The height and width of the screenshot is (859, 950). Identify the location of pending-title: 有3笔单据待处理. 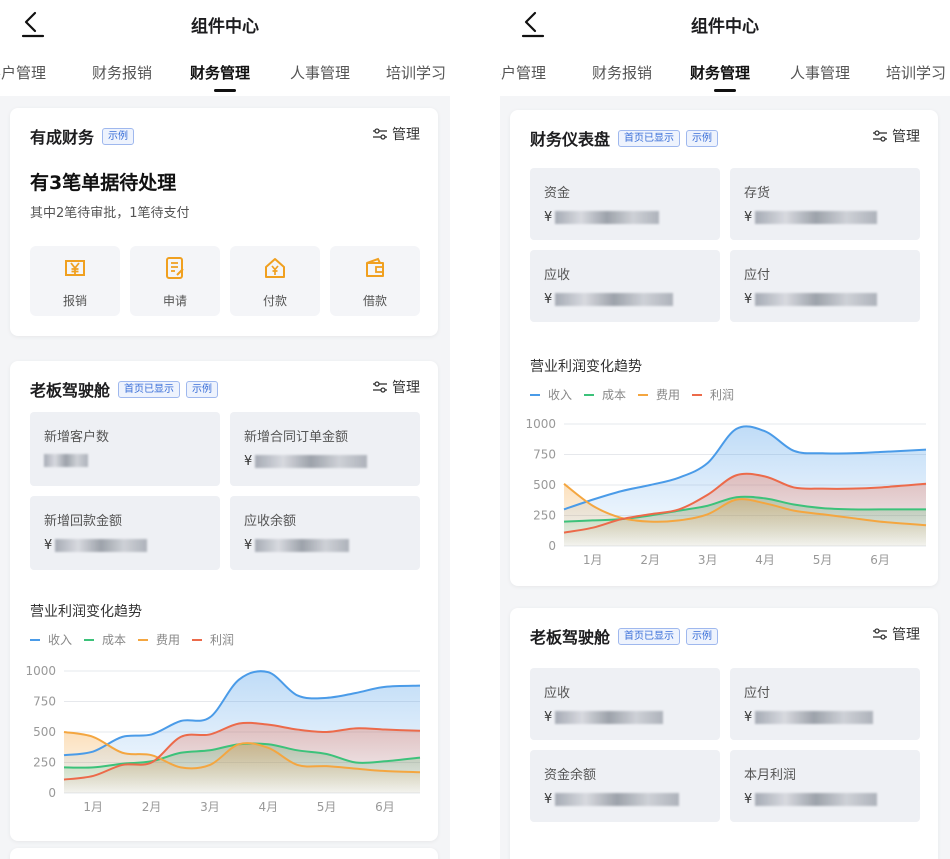
(103, 183).